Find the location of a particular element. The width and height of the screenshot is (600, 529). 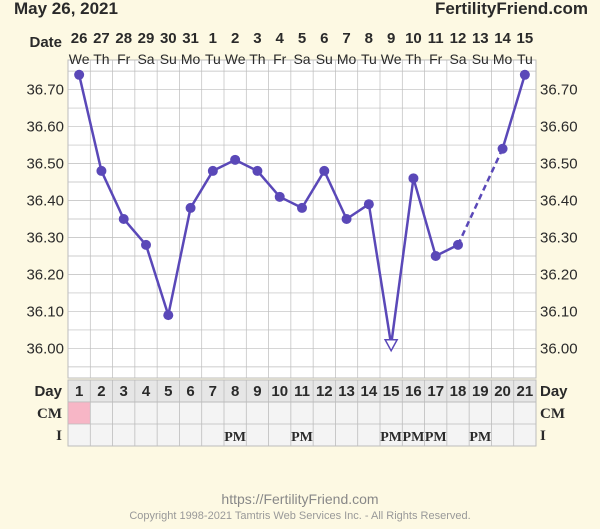

day-number: 9 is located at coordinates (257, 391).